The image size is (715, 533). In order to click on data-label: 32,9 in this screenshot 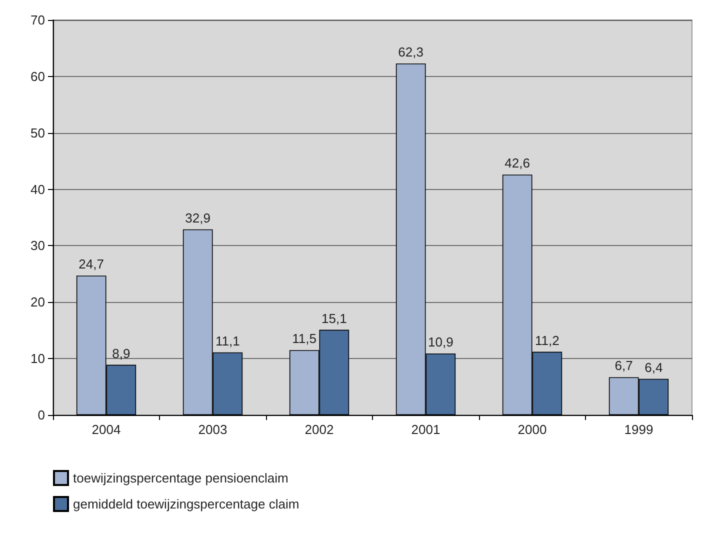, I will do `click(197, 218)`.